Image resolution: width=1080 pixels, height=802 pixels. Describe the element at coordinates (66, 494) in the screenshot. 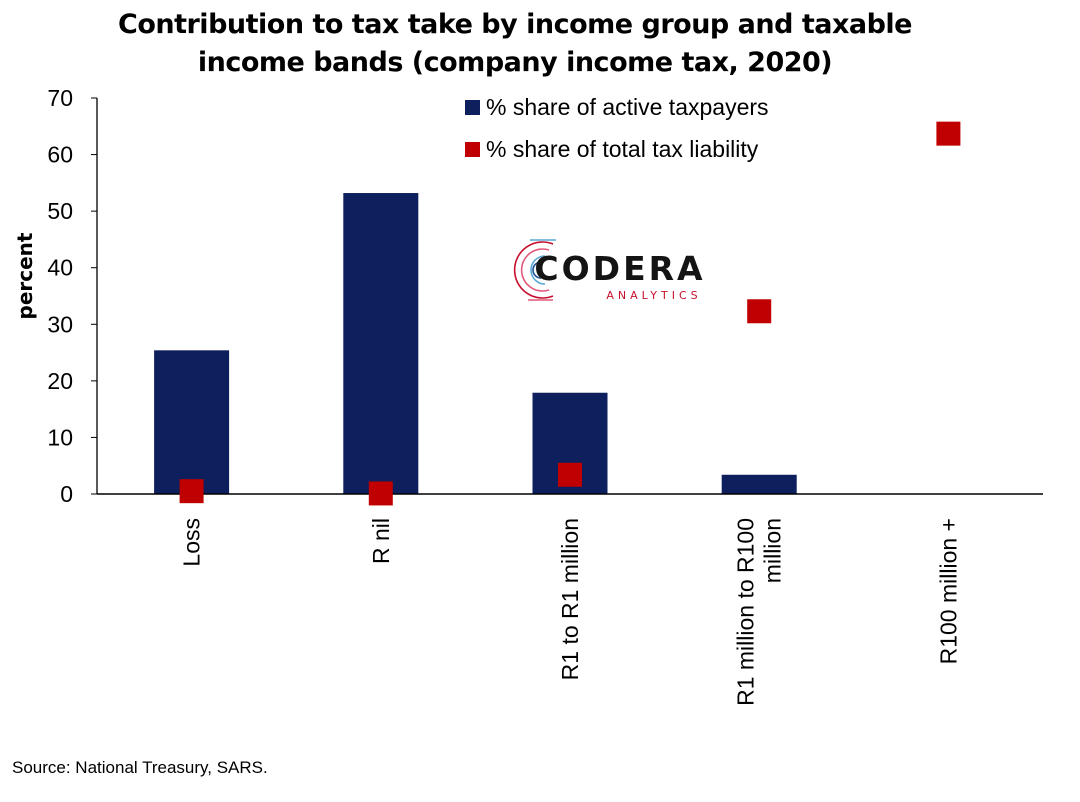

I see `y-tick-label: 0` at that location.